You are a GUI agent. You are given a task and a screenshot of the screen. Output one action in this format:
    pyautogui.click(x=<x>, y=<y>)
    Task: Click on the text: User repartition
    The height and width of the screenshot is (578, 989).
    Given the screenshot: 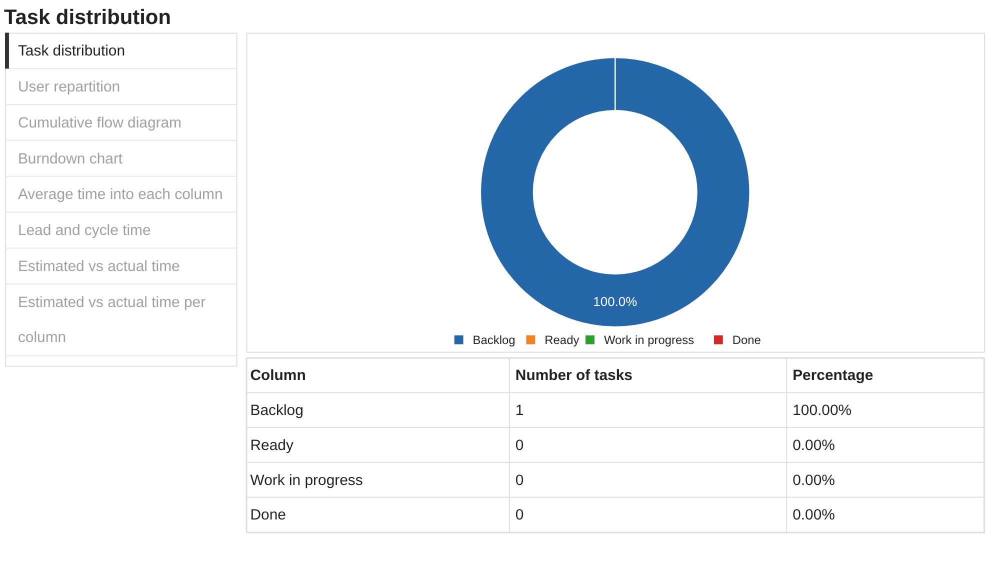 What is the action you would take?
    pyautogui.click(x=69, y=87)
    